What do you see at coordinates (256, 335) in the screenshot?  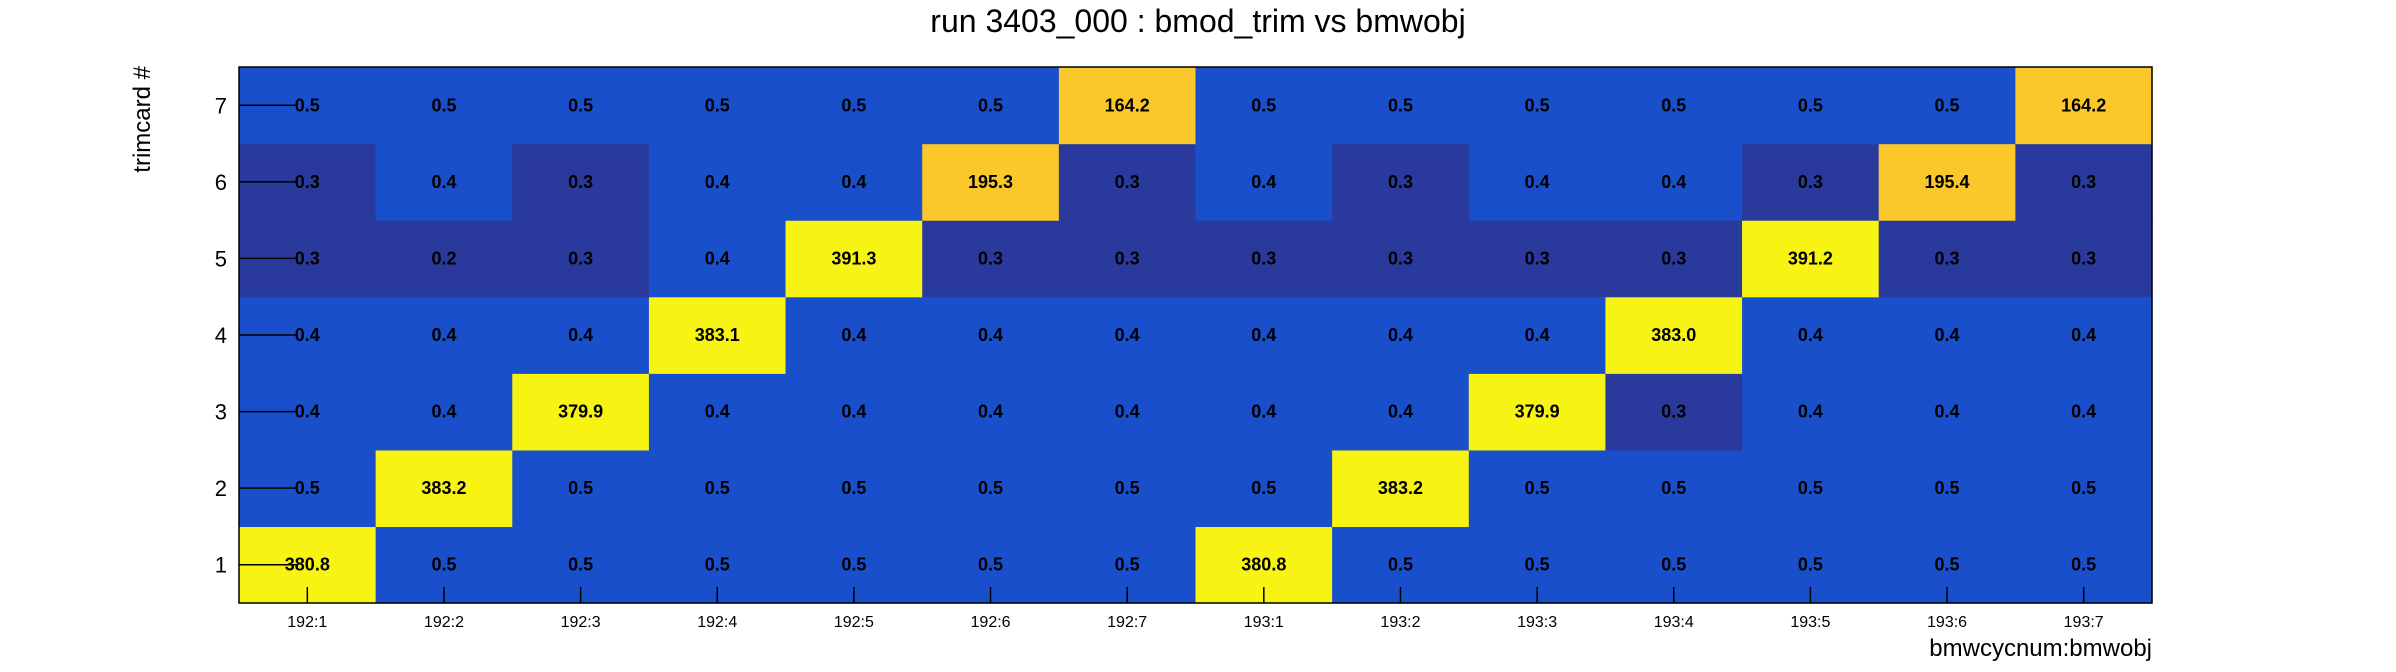 I see `y-axis-ticks: 1 2 3 4 5 6 7` at bounding box center [256, 335].